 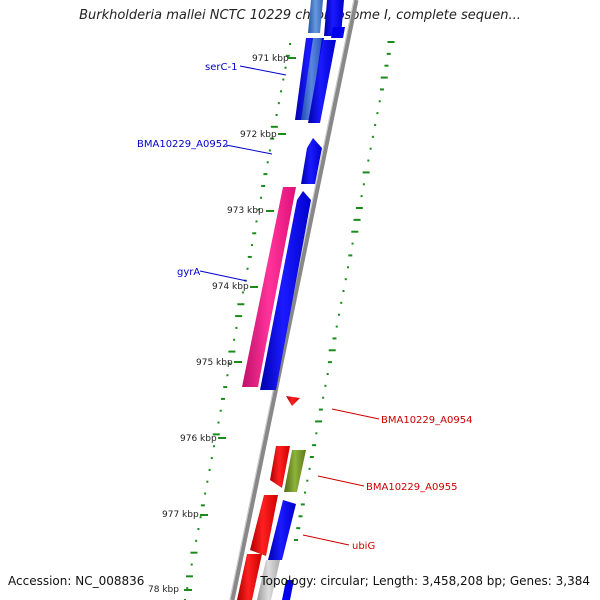 I want to click on gene-bottom-grey, so click(x=268, y=580).